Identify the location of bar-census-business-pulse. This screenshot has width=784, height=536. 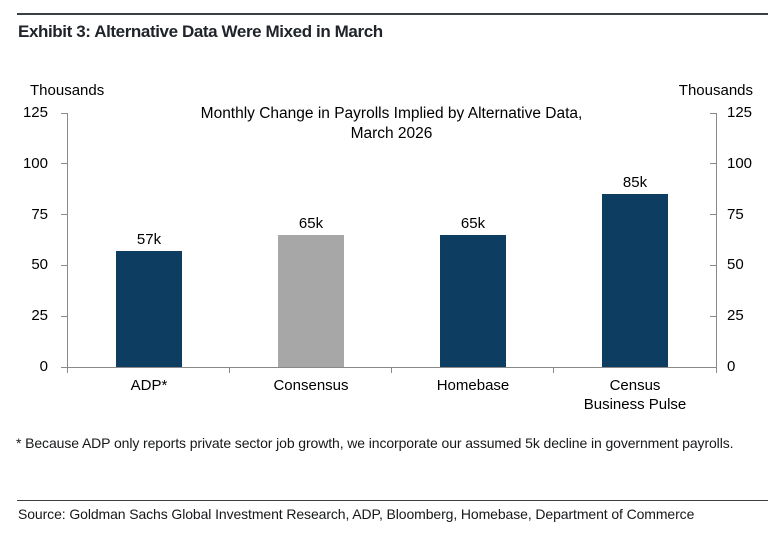
(635, 280).